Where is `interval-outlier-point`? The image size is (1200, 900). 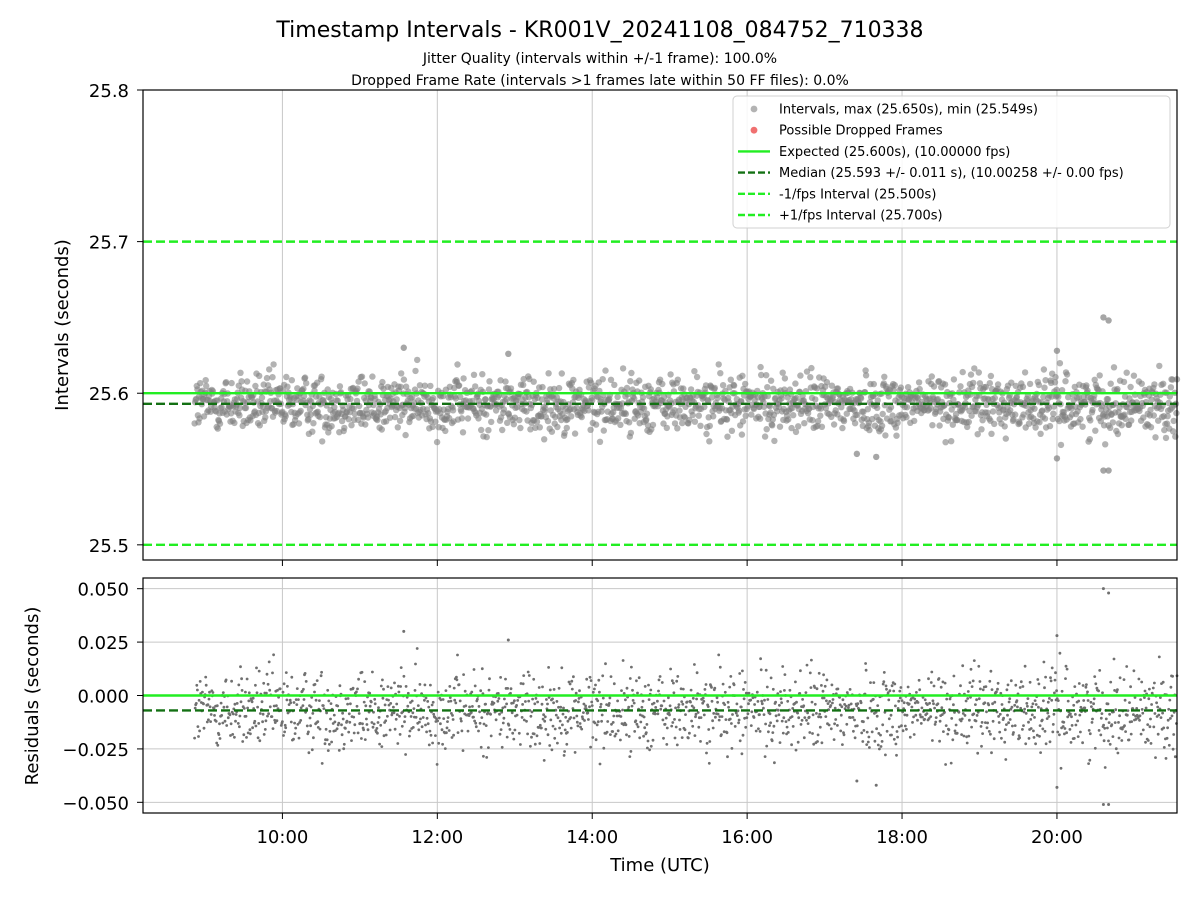
interval-outlier-point is located at coordinates (1057, 350).